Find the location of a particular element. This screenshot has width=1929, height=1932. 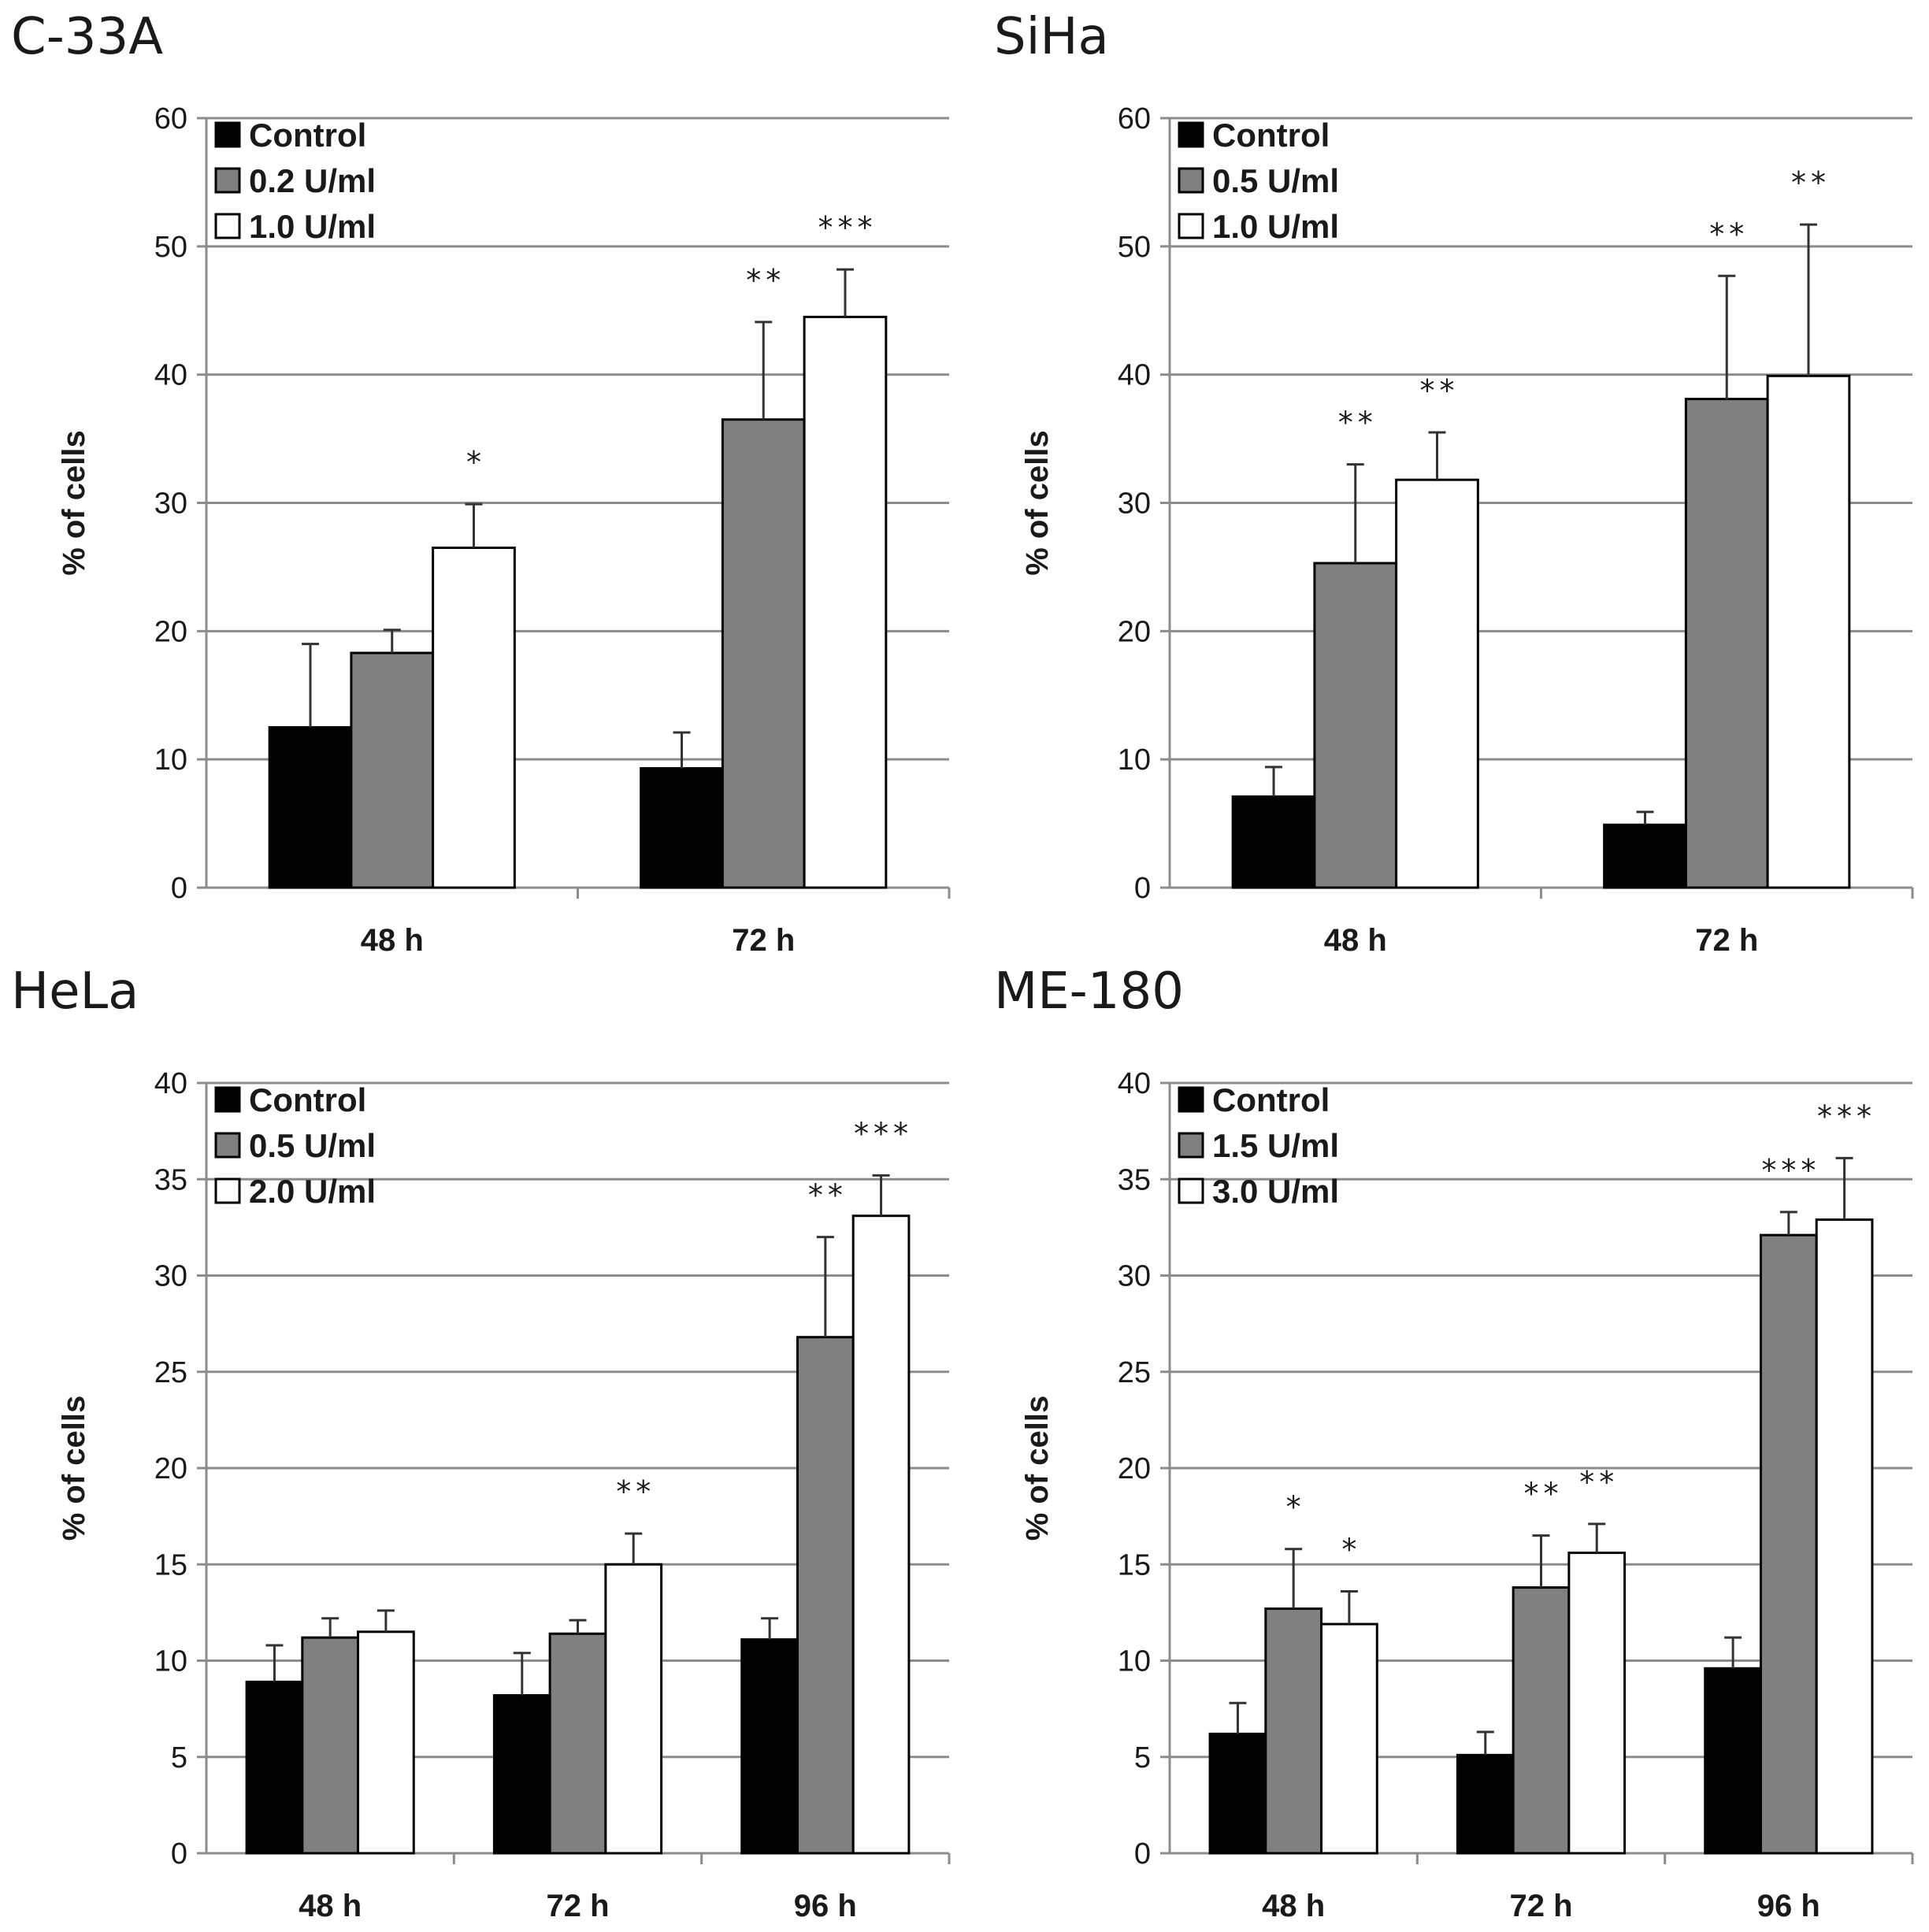

legend-label: 1.5 U/ml is located at coordinates (1275, 1146).